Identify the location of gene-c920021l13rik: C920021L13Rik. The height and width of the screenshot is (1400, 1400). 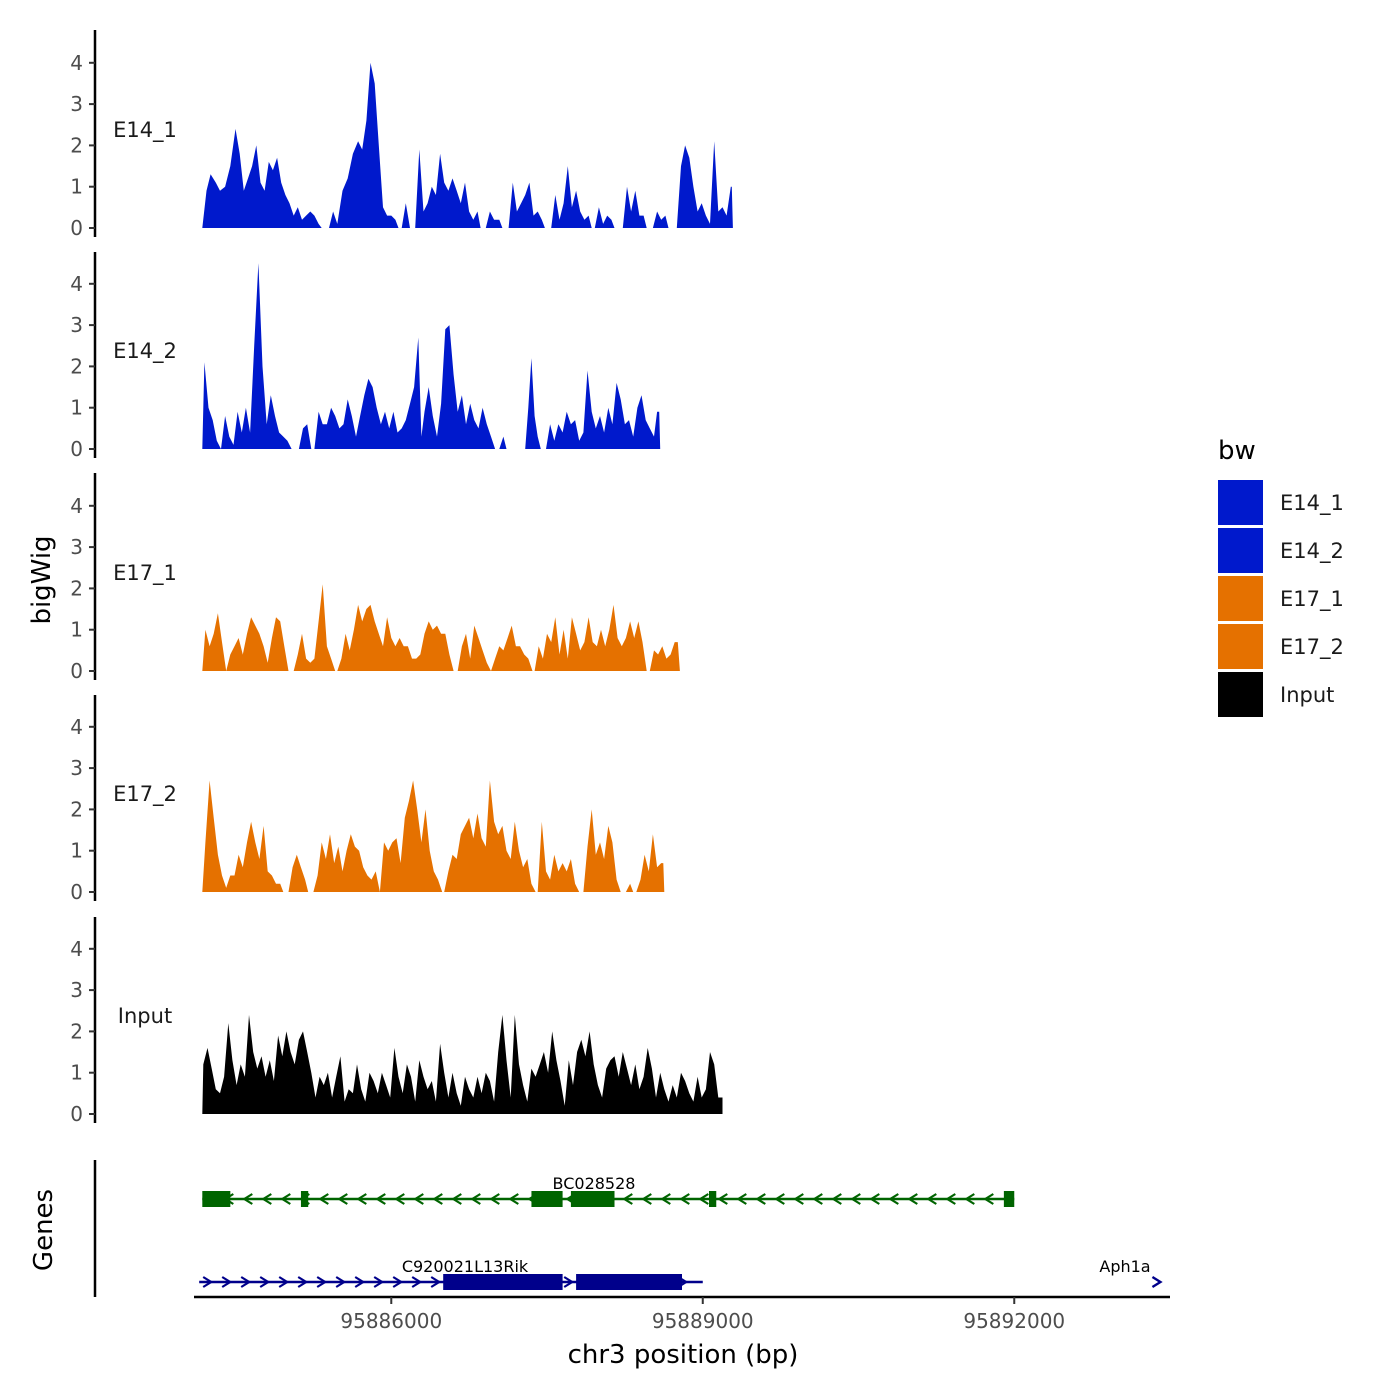
(451, 1273).